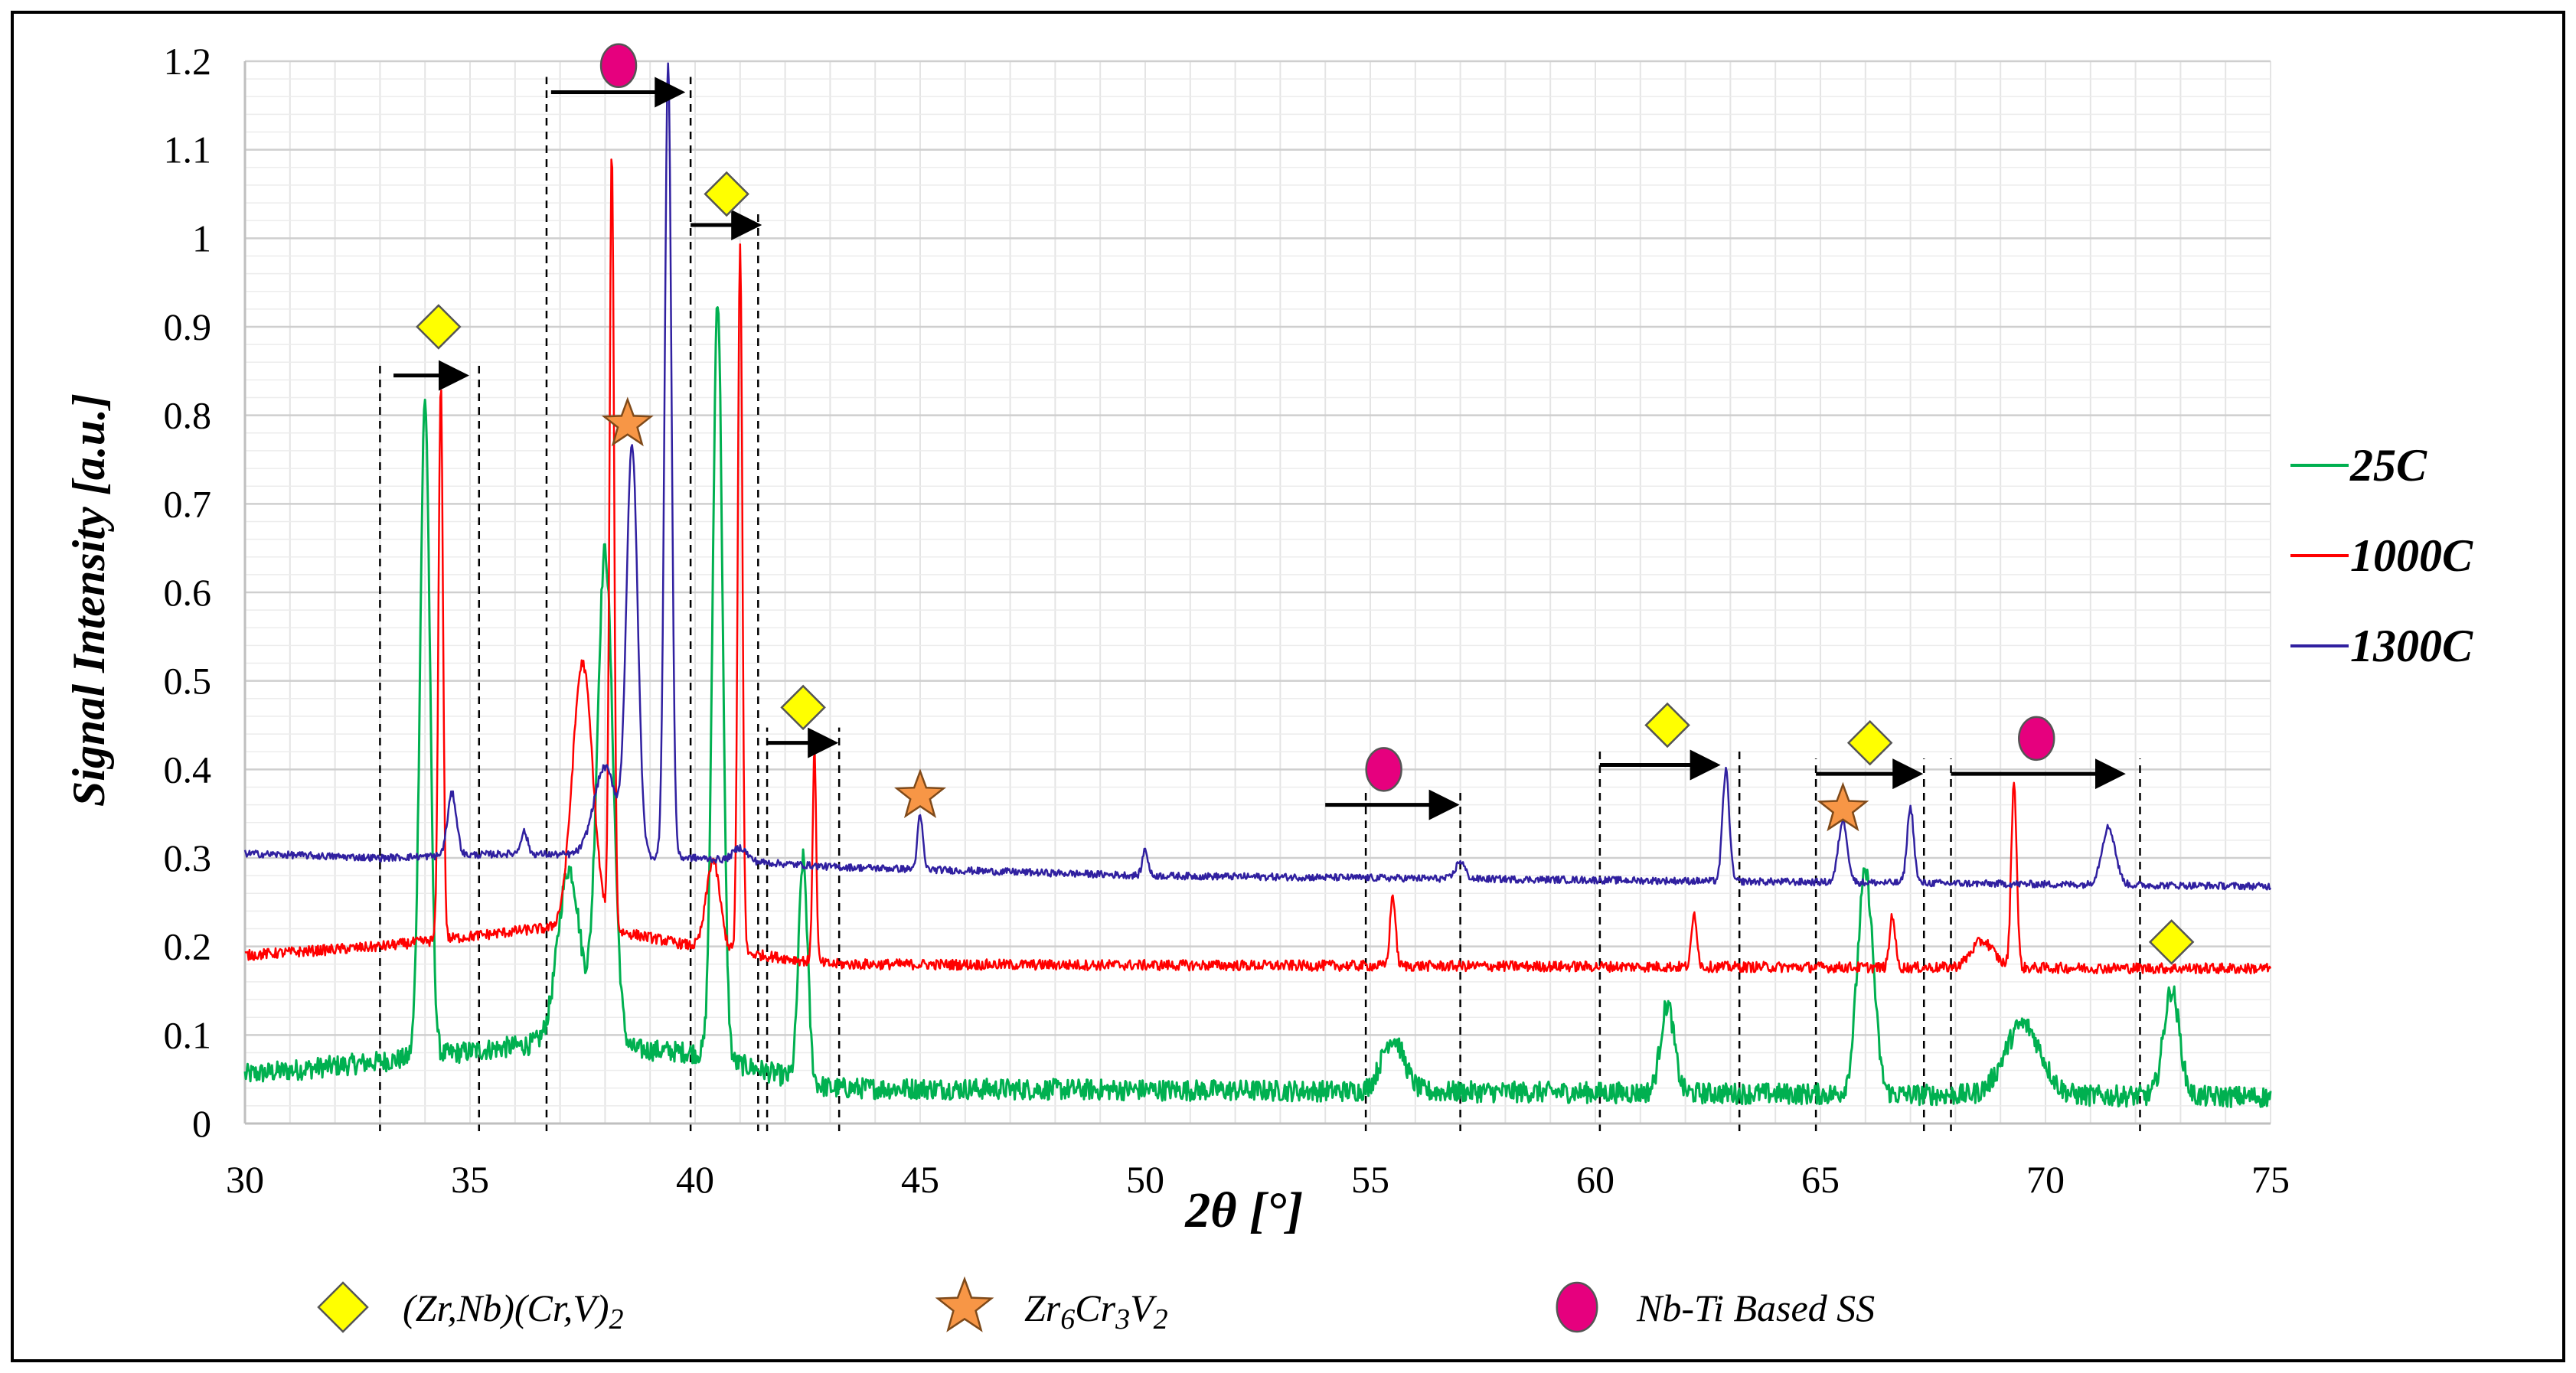 The height and width of the screenshot is (1373, 2576). What do you see at coordinates (1821, 1179) in the screenshot?
I see `x-tick-label: 65` at bounding box center [1821, 1179].